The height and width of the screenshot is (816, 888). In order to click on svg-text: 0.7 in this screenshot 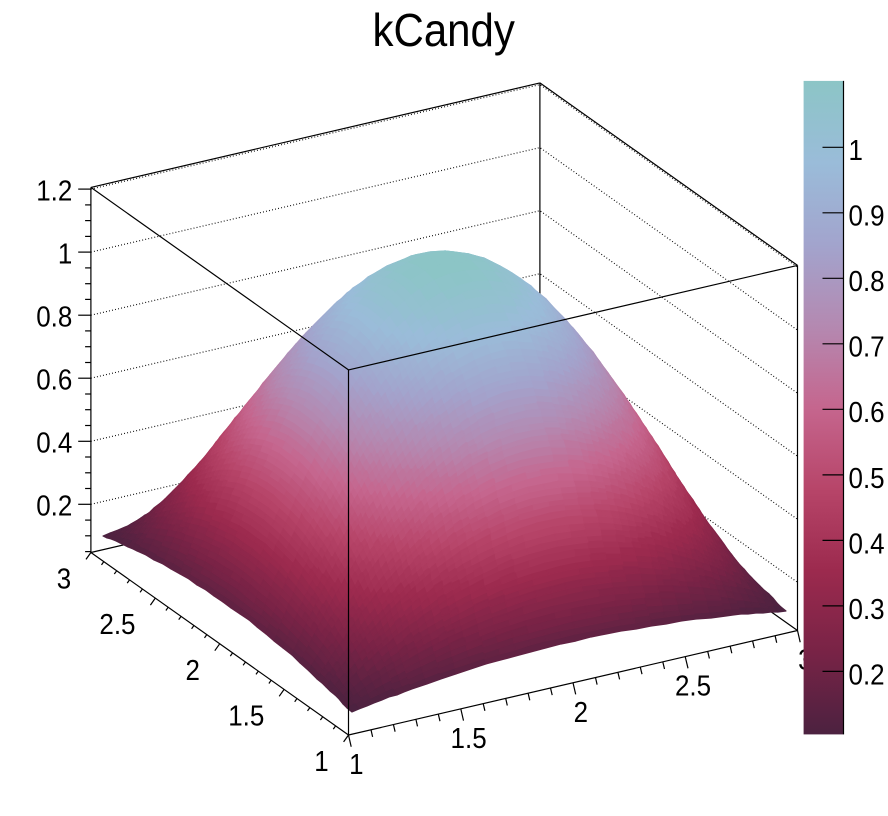, I will do `click(867, 348)`.